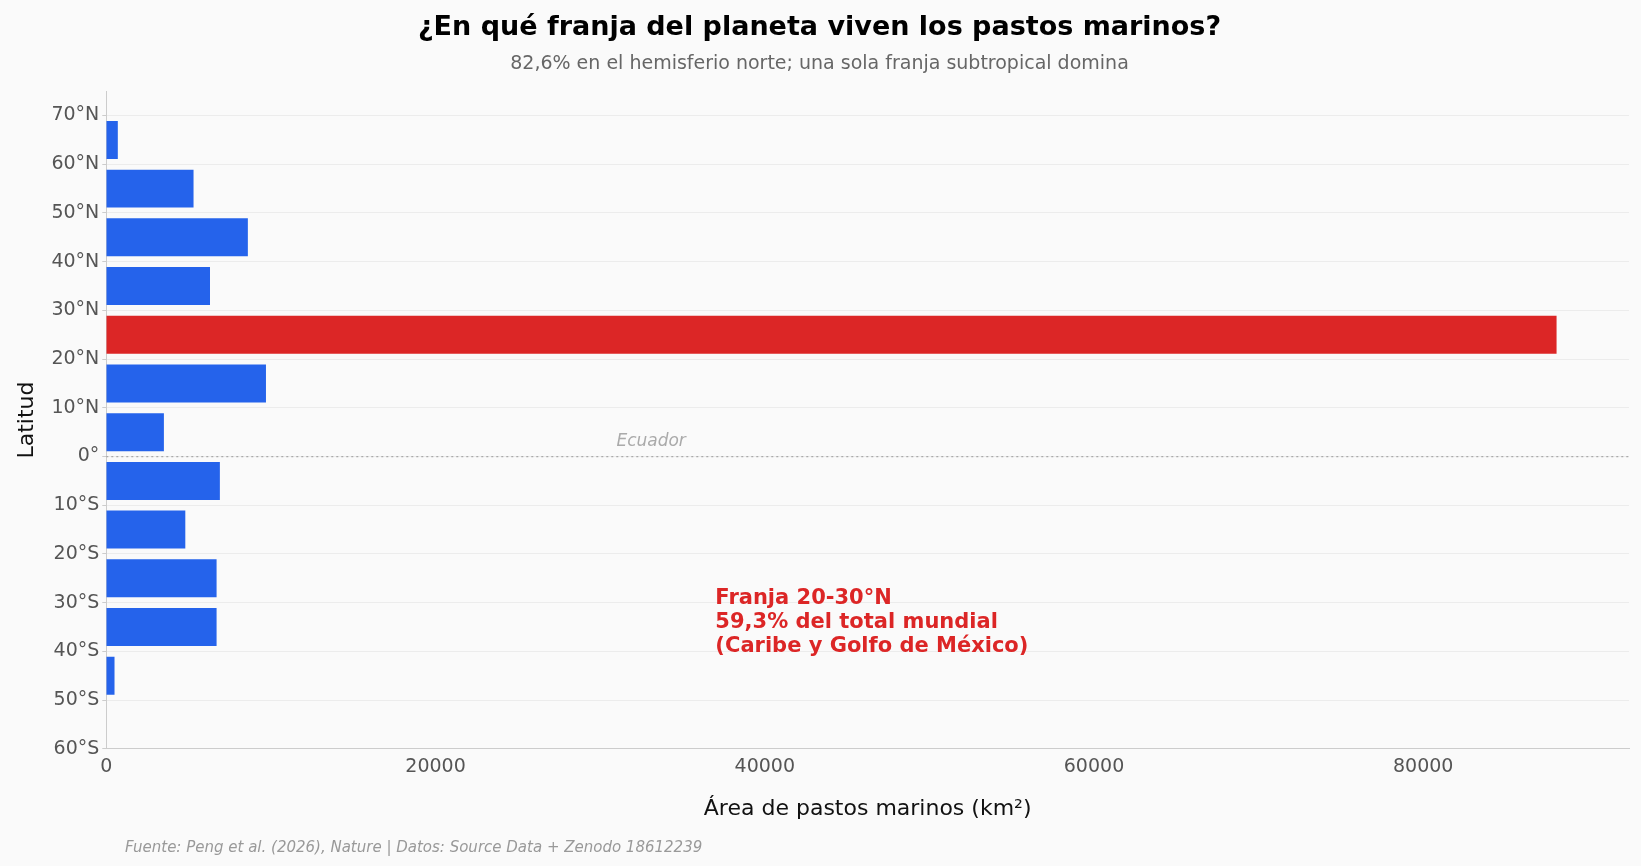  What do you see at coordinates (819, 61) in the screenshot?
I see `chart-subtitle: 82,6% en el hemisferio norte; una sola franja subtropical domina` at bounding box center [819, 61].